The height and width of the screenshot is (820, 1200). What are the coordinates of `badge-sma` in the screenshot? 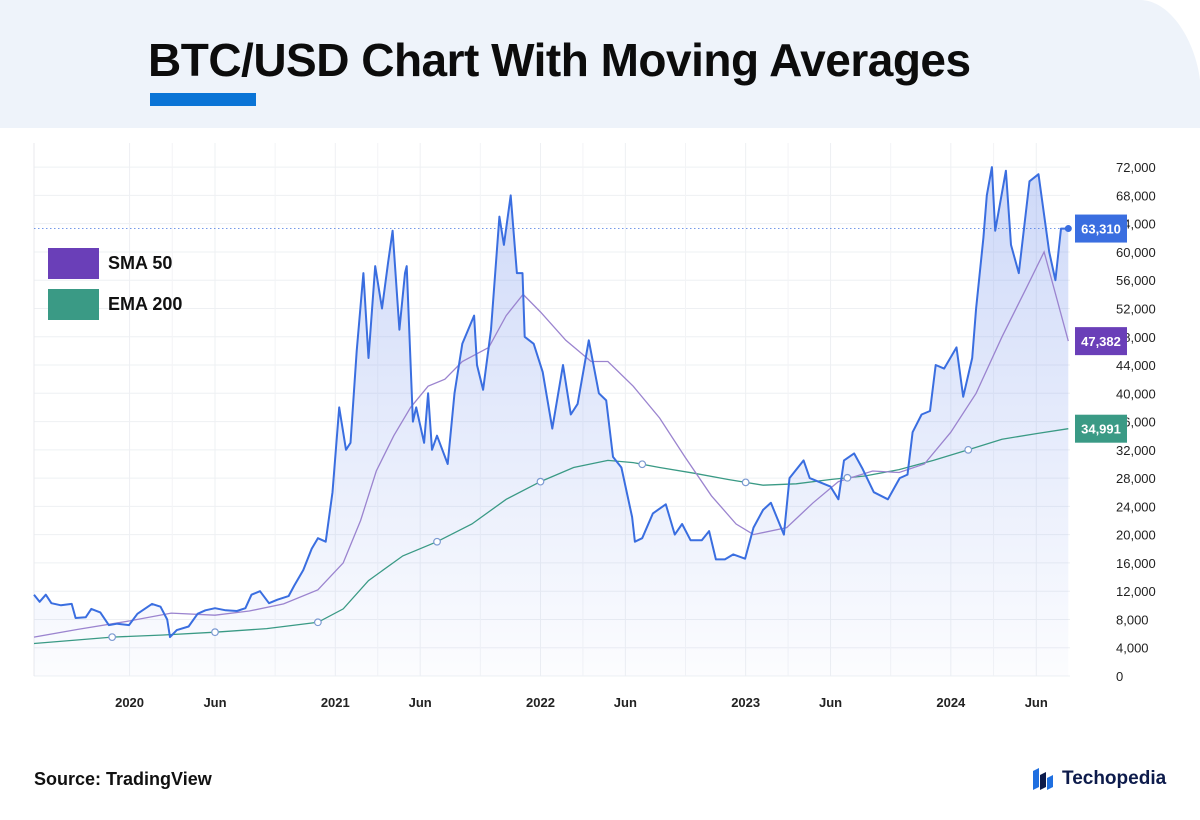 It's located at (1101, 341).